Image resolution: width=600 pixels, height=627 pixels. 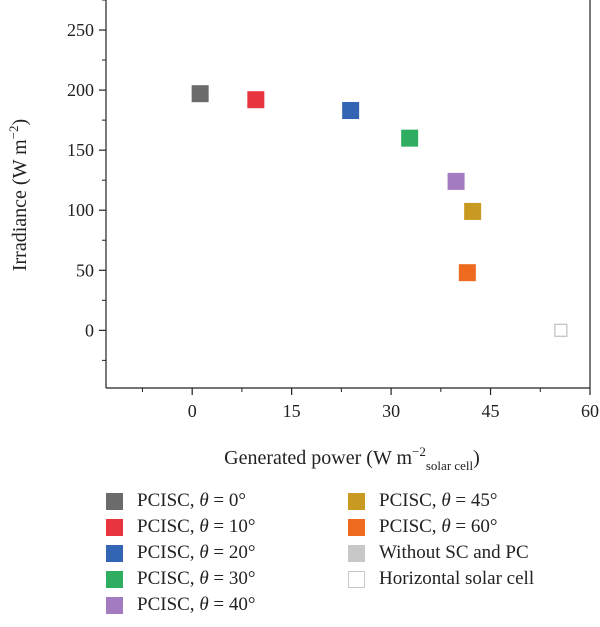 I want to click on y-tick-label: 200, so click(x=80, y=90).